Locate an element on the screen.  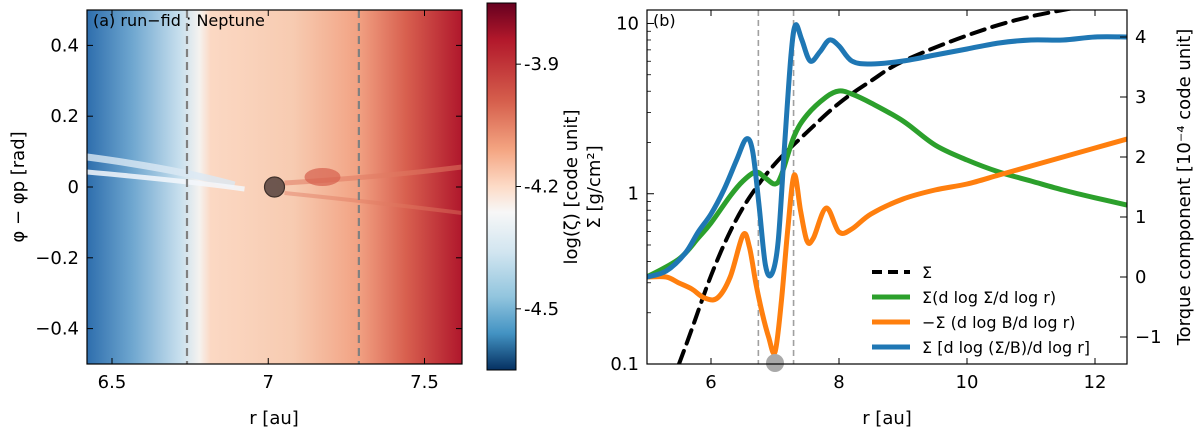
colorbar-ticks: -3.9 -4.2 -4.5 is located at coordinates (537, 187).